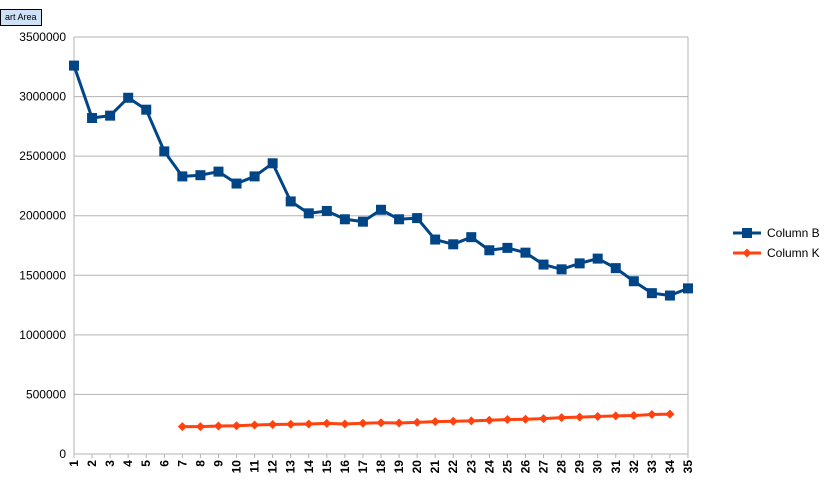 This screenshot has height=497, width=827. I want to click on x-tick-label: 5, so click(146, 463).